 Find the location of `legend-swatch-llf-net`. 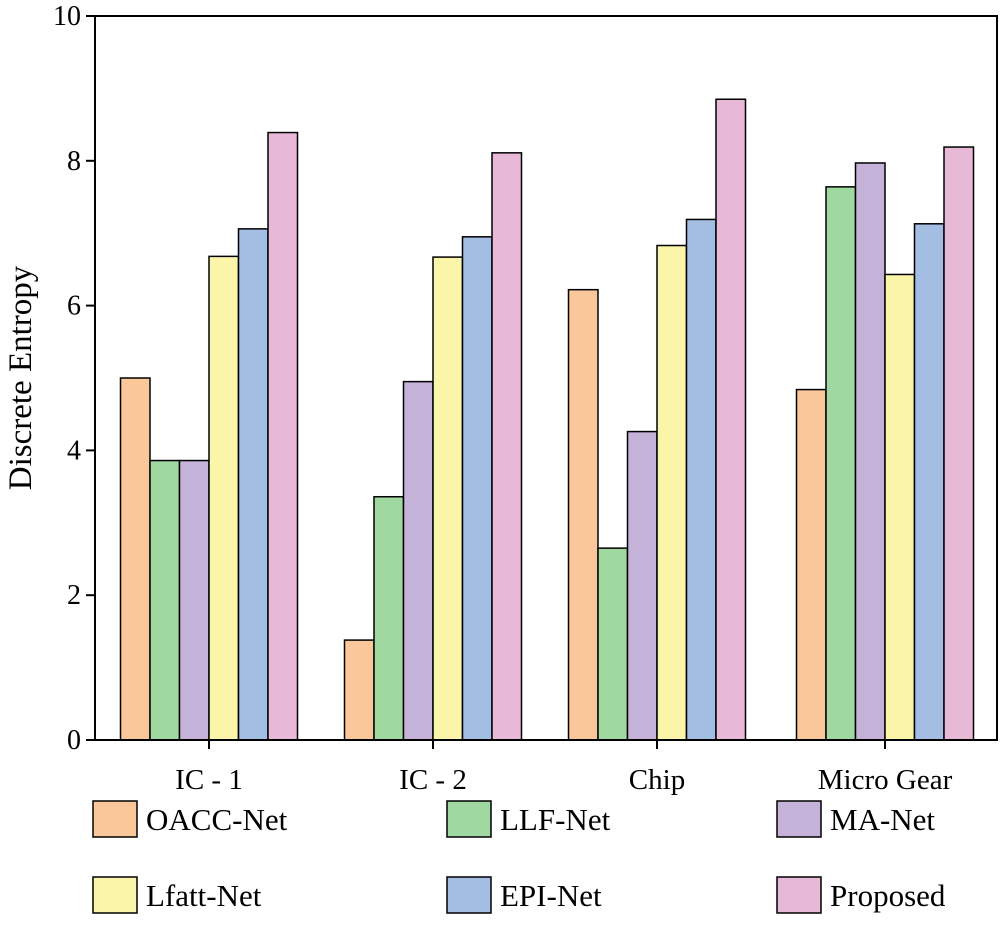

legend-swatch-llf-net is located at coordinates (469, 819).